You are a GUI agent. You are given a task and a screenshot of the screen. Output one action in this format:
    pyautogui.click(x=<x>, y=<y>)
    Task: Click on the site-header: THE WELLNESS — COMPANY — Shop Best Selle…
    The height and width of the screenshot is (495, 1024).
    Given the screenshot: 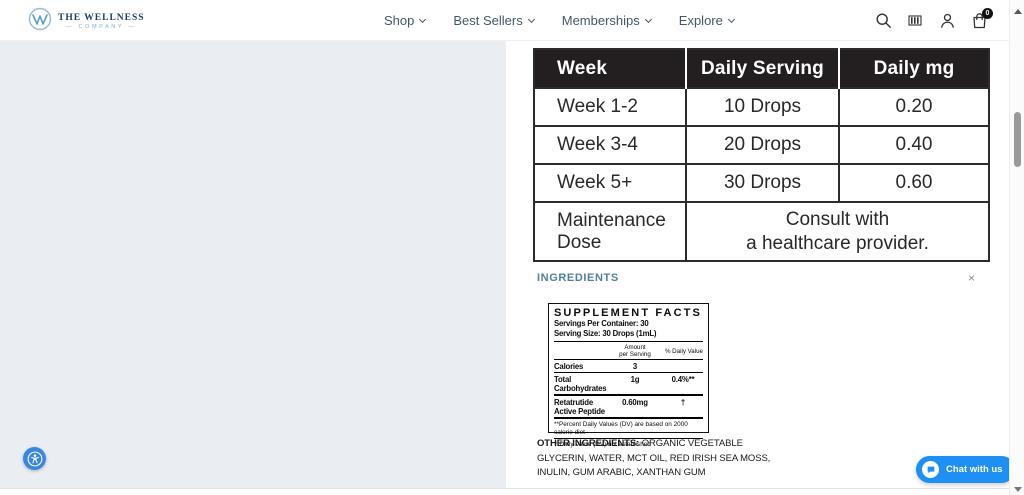 What is the action you would take?
    pyautogui.click(x=512, y=20)
    